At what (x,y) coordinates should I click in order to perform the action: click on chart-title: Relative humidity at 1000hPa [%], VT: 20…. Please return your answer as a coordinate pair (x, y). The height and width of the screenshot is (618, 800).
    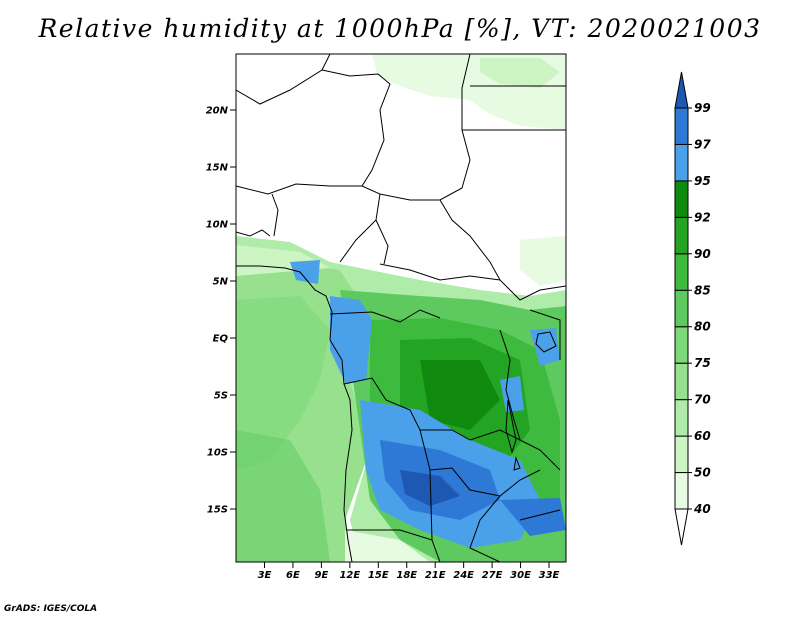
    Looking at the image, I should click on (400, 28).